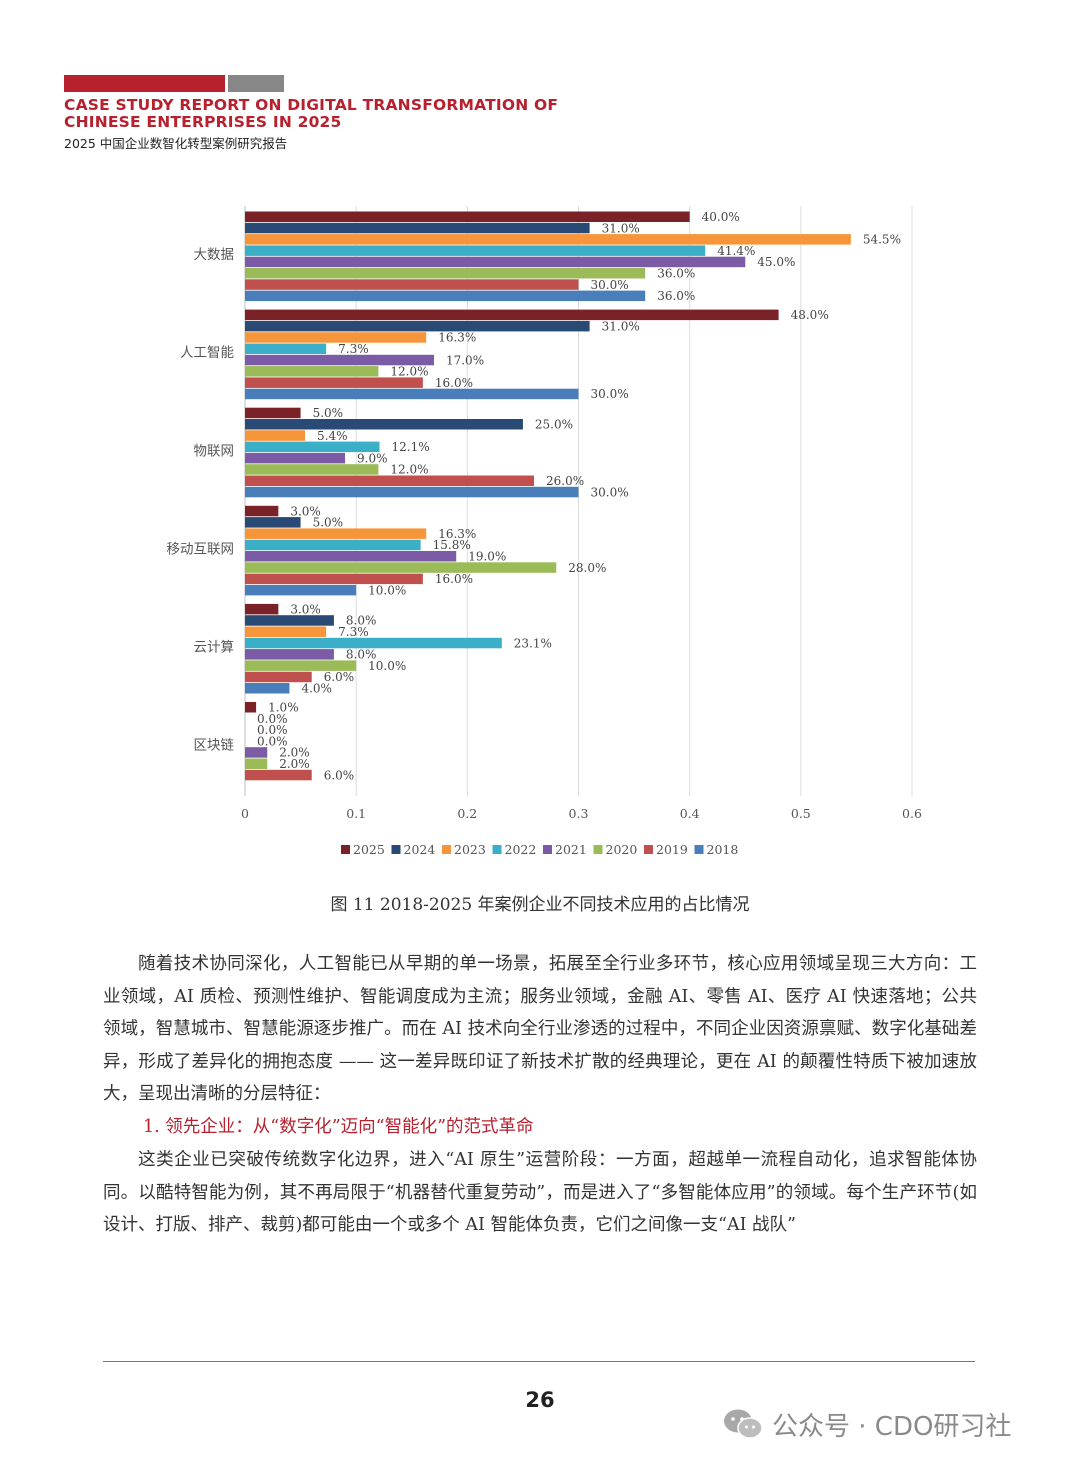 The image size is (1080, 1466). I want to click on data-label: 2.0%, so click(294, 764).